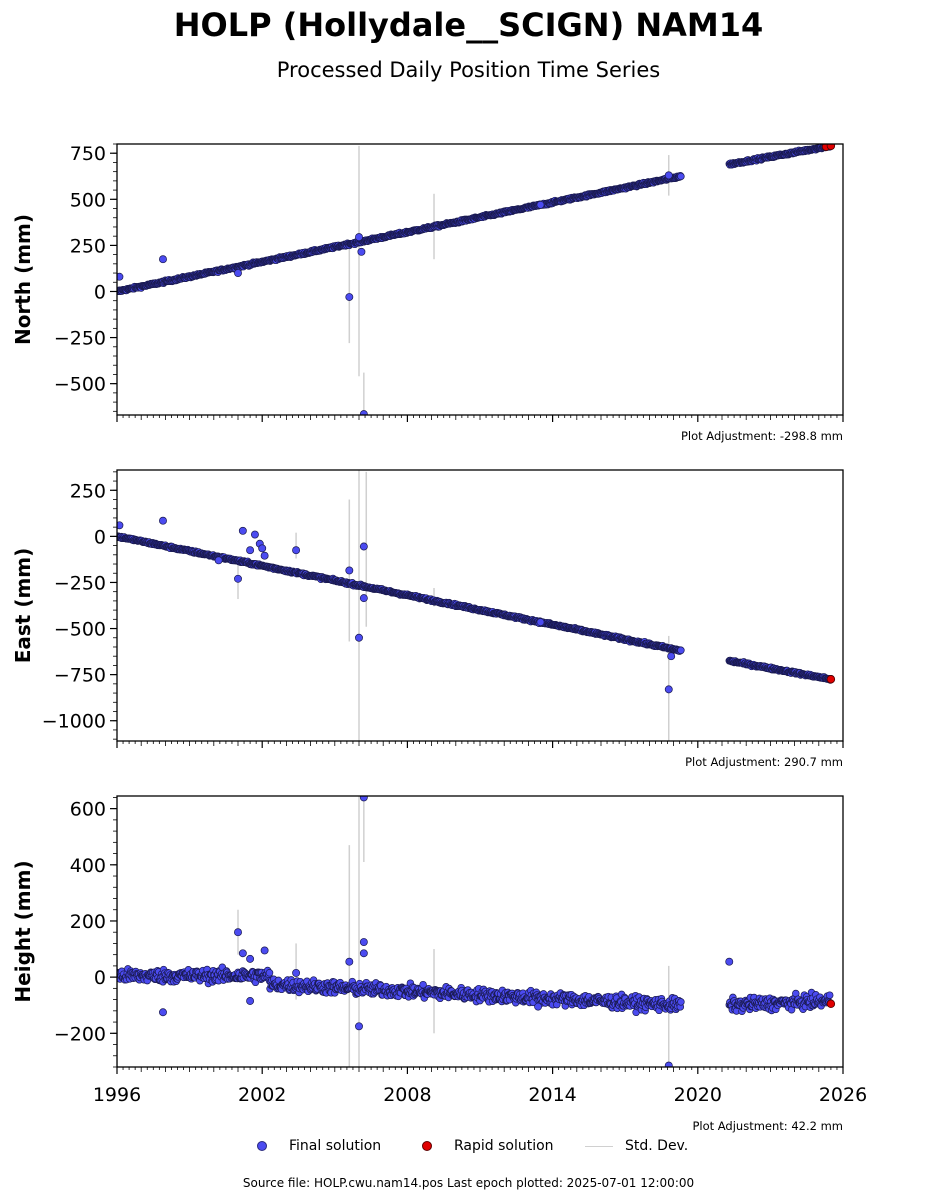  I want to click on x-tick-label: 2026, so click(843, 1095).